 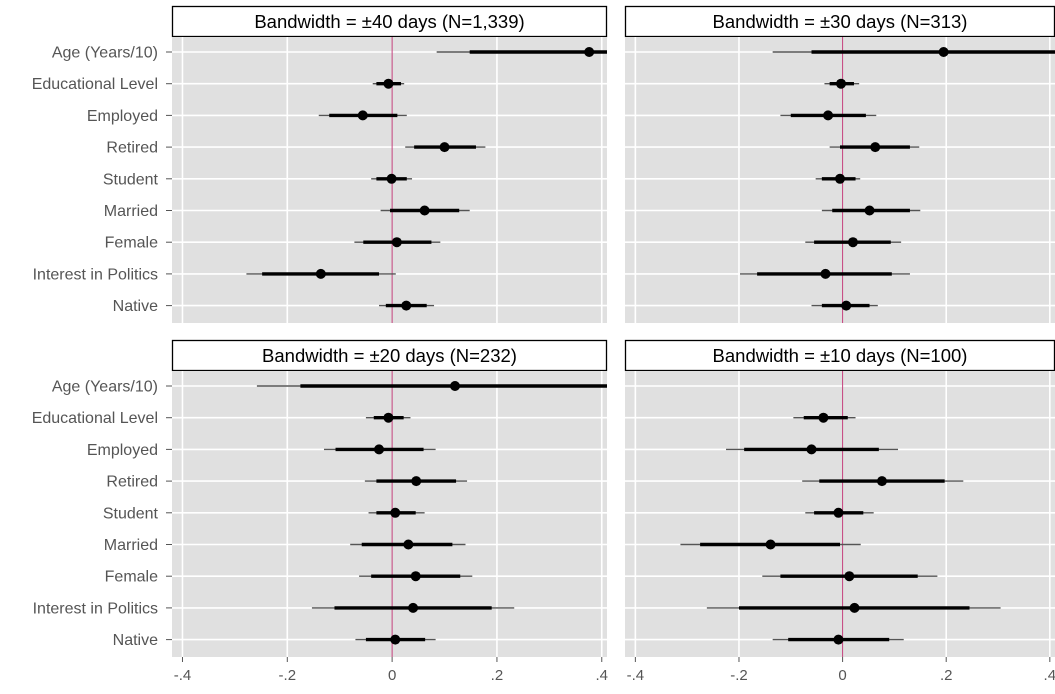 I want to click on facet-title: Bandwidth = ±40 days (N=1,339), so click(x=389, y=21).